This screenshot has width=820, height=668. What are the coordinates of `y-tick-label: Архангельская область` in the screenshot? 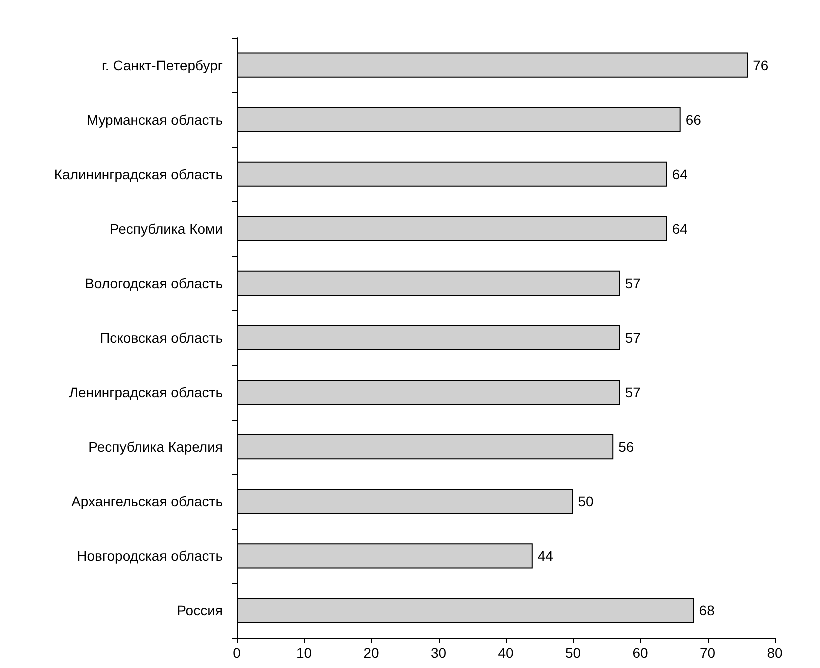 It's located at (147, 502).